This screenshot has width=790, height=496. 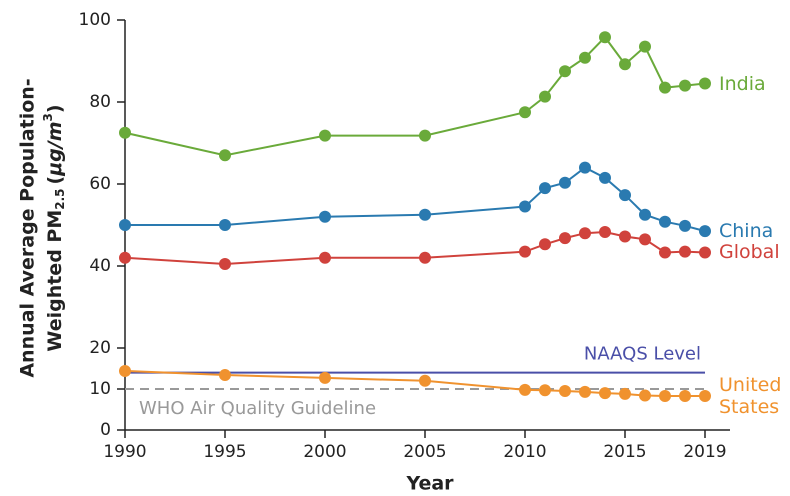 I want to click on reference-label: WHO Air Quality Guideline, so click(x=257, y=408).